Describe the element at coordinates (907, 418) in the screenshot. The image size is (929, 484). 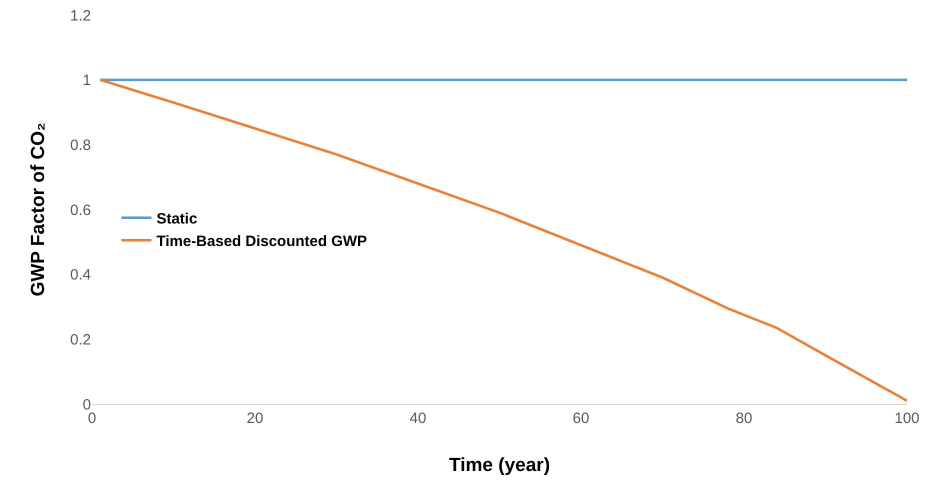
I see `x-tick-label: 100` at that location.